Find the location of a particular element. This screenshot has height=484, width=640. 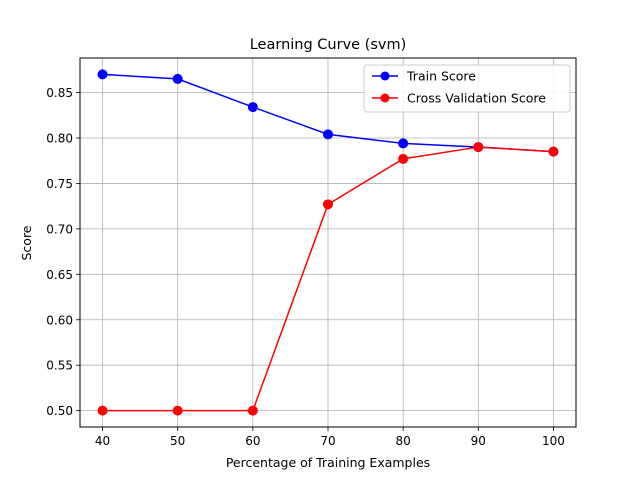

legend: Train Score Cross Validation Score is located at coordinates (467, 88).